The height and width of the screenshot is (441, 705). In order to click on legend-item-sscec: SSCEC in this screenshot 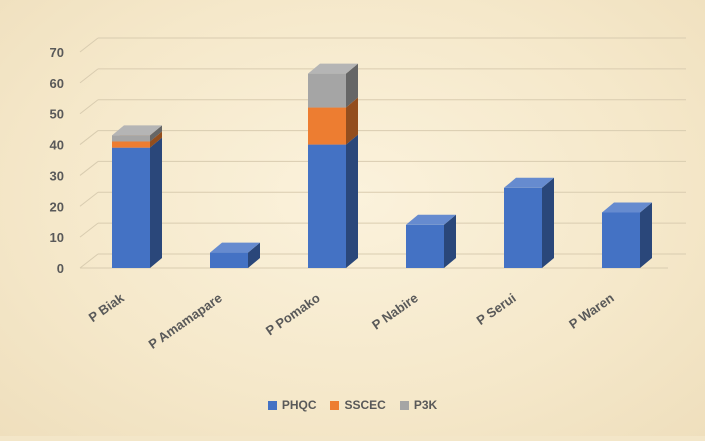, I will do `click(358, 405)`.